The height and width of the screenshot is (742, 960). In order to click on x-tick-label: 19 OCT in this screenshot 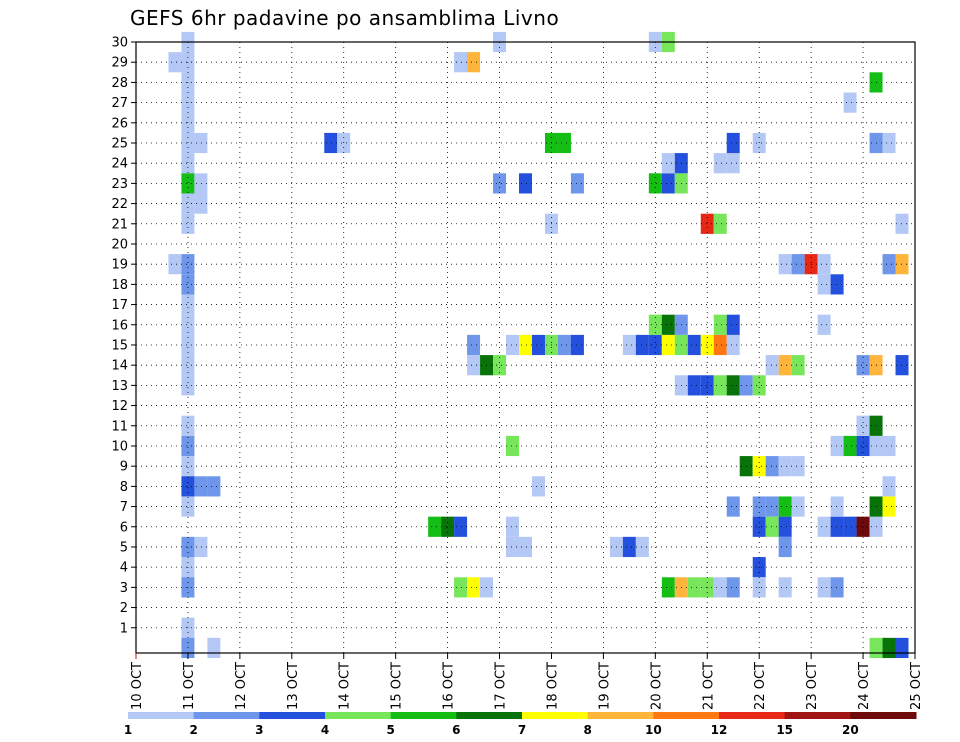, I will do `click(604, 686)`.